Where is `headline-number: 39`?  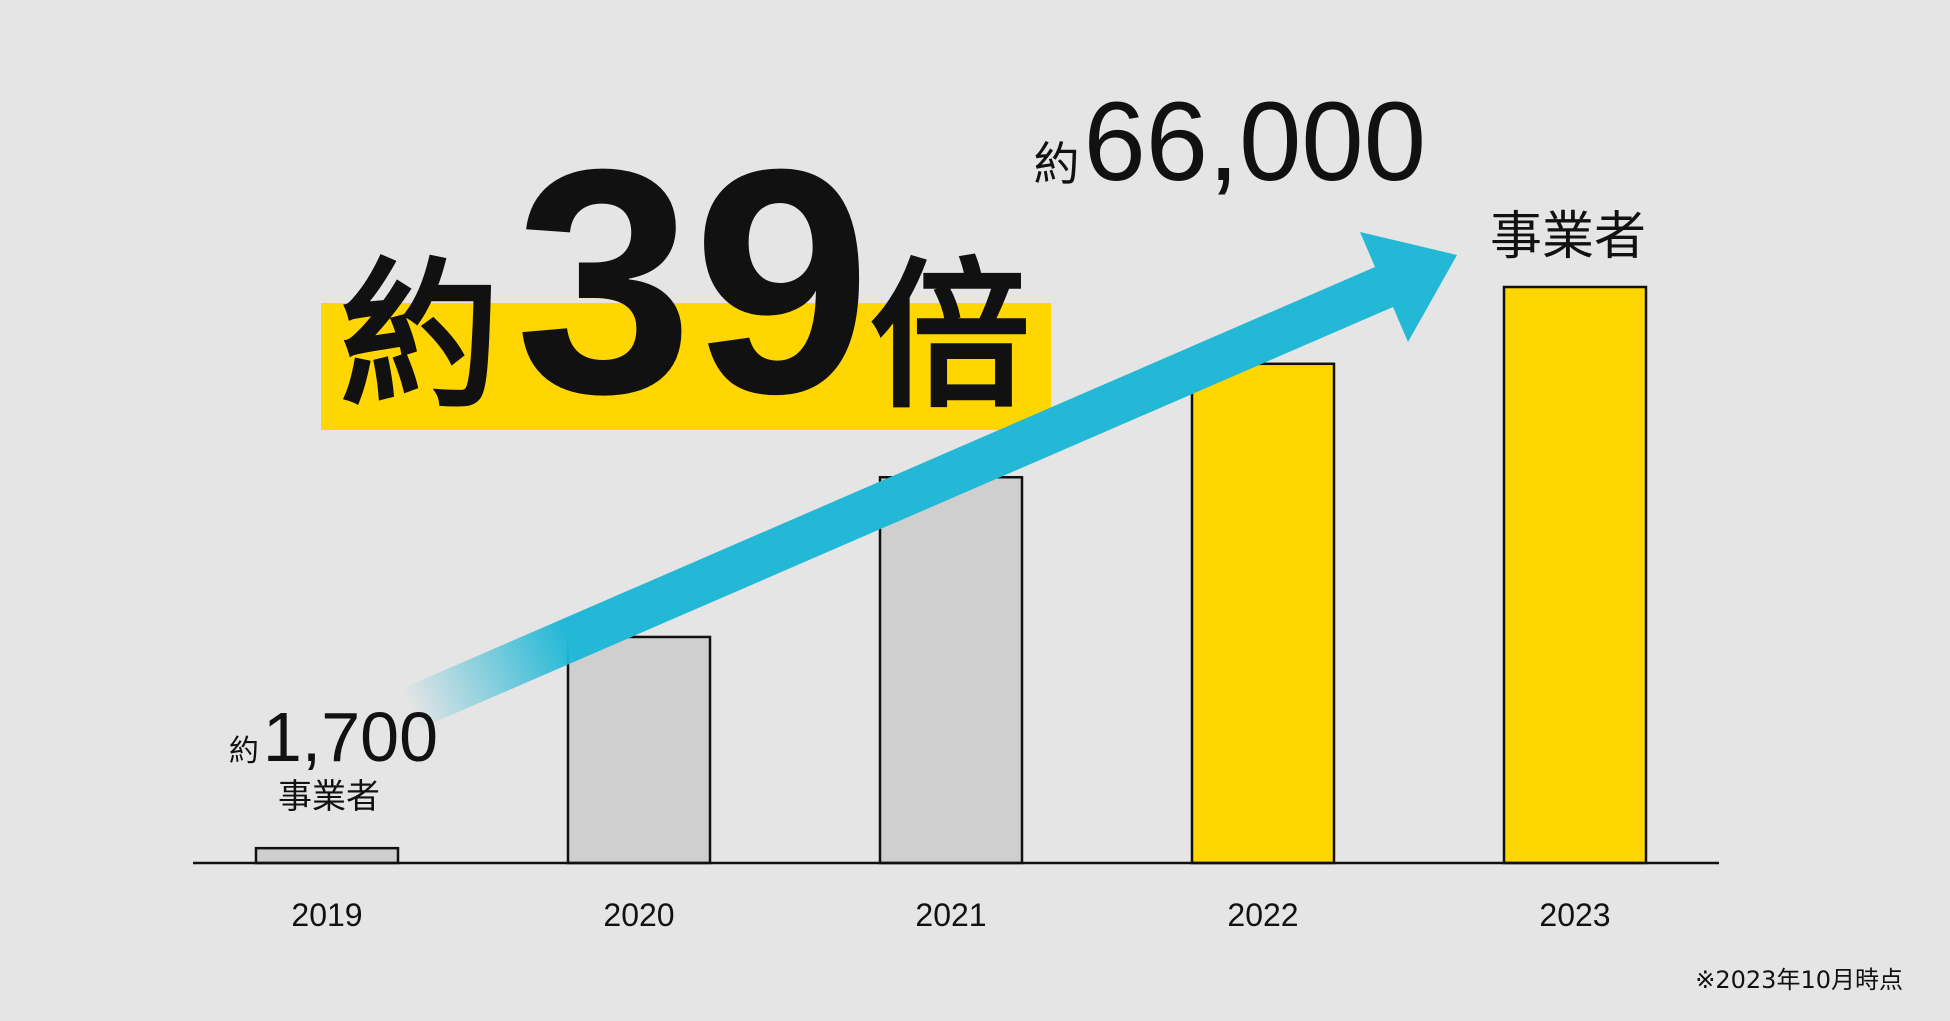
headline-number: 39 is located at coordinates (693, 281).